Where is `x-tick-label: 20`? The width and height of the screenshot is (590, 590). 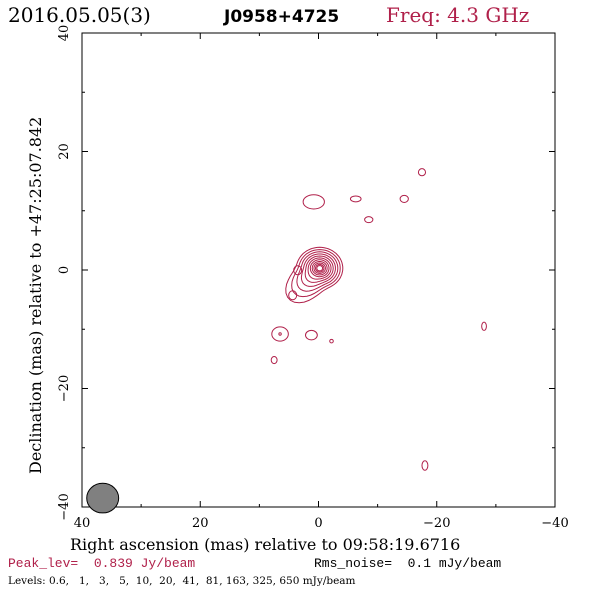 x-tick-label: 20 is located at coordinates (200, 523).